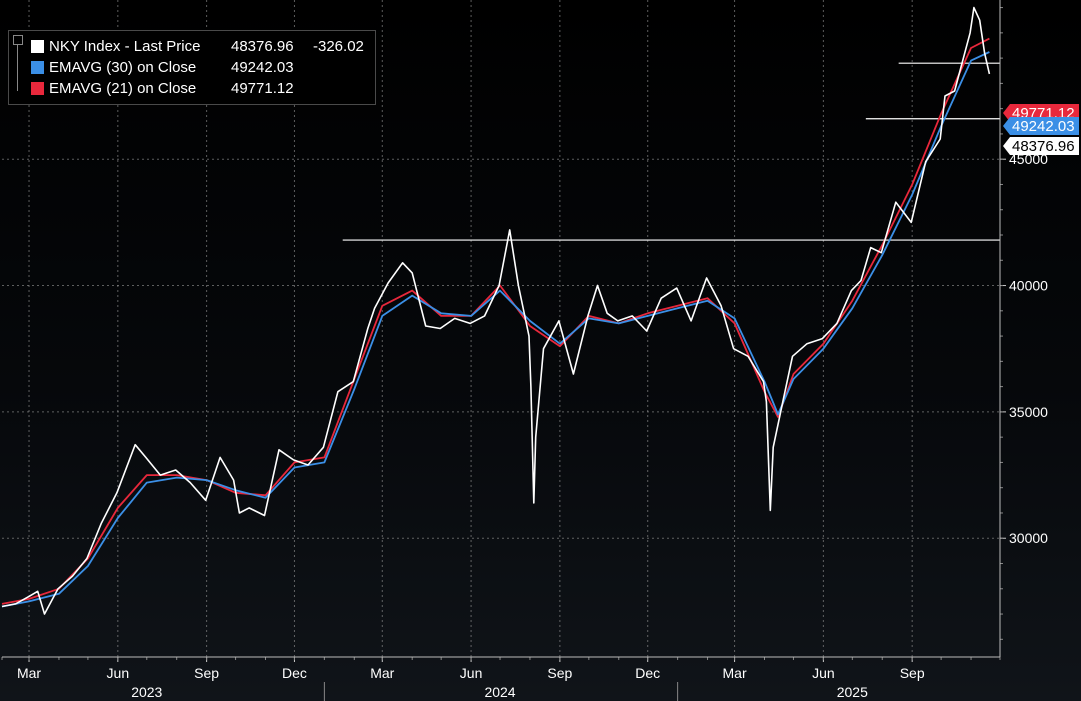  What do you see at coordinates (123, 88) in the screenshot?
I see `legend-label-ema21: EMAVG (21) on Close` at bounding box center [123, 88].